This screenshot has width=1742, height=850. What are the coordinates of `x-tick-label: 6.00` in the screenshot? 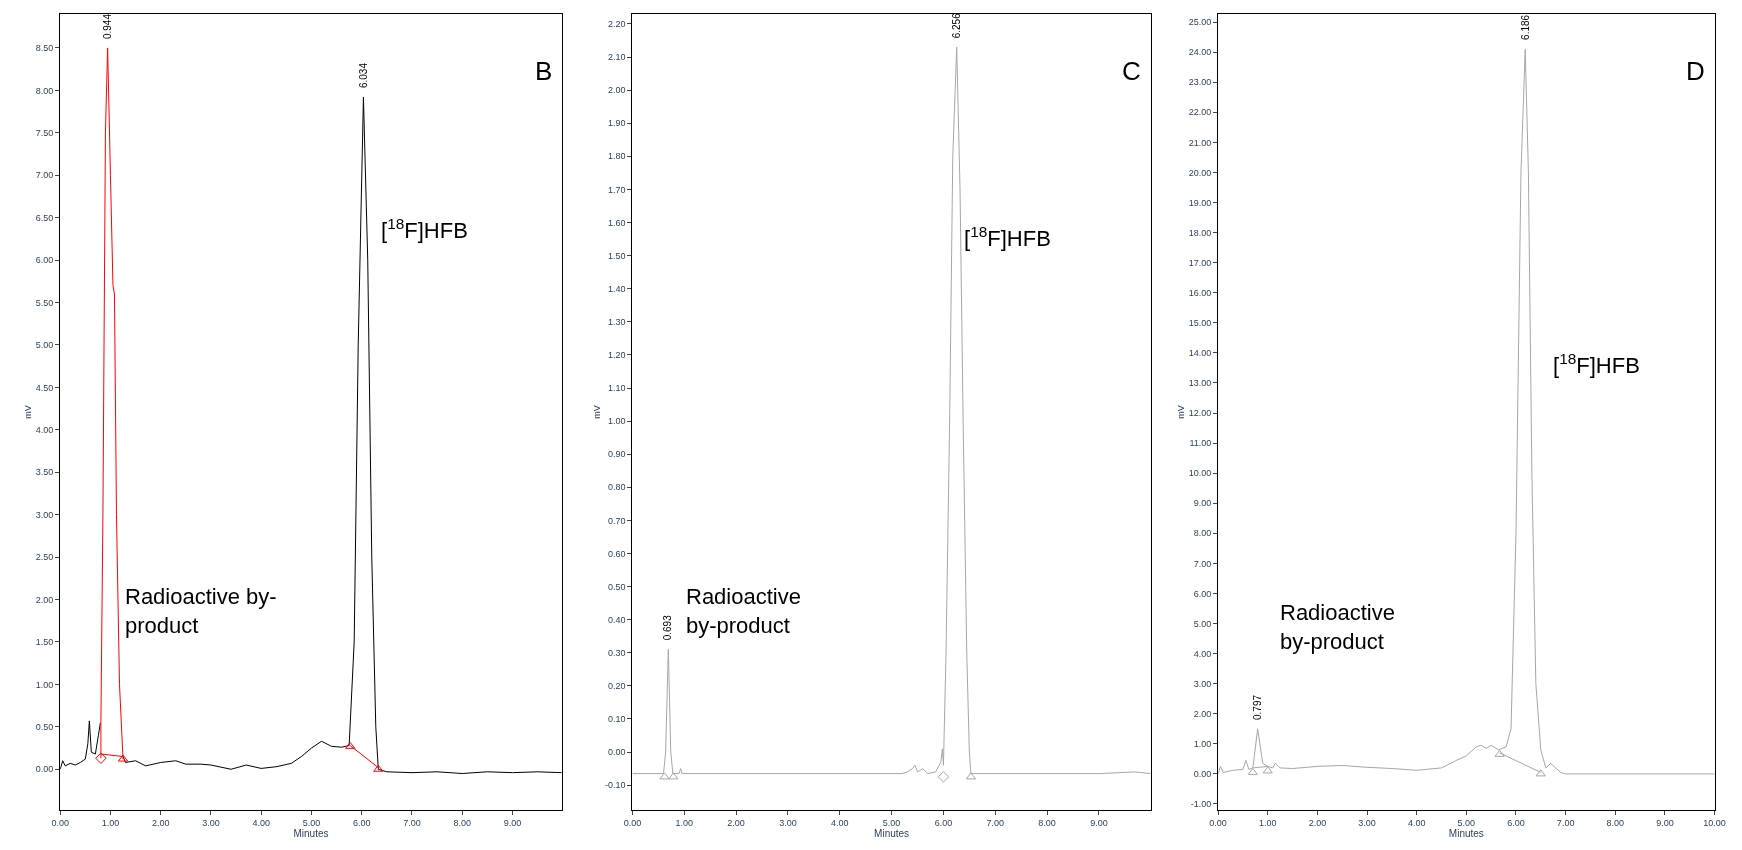 It's located at (1516, 822).